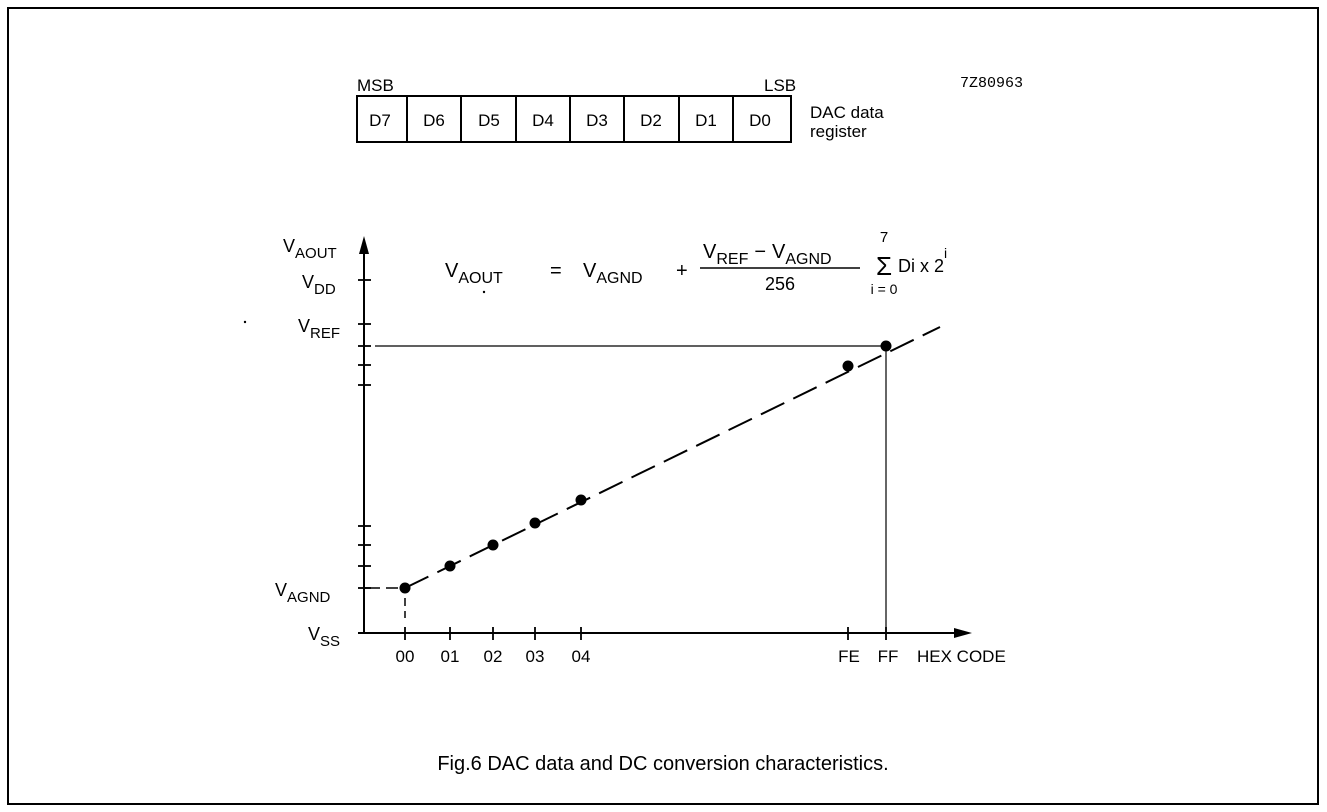 Image resolution: width=1327 pixels, height=812 pixels. I want to click on formula-sum-symbol: Σ, so click(884, 266).